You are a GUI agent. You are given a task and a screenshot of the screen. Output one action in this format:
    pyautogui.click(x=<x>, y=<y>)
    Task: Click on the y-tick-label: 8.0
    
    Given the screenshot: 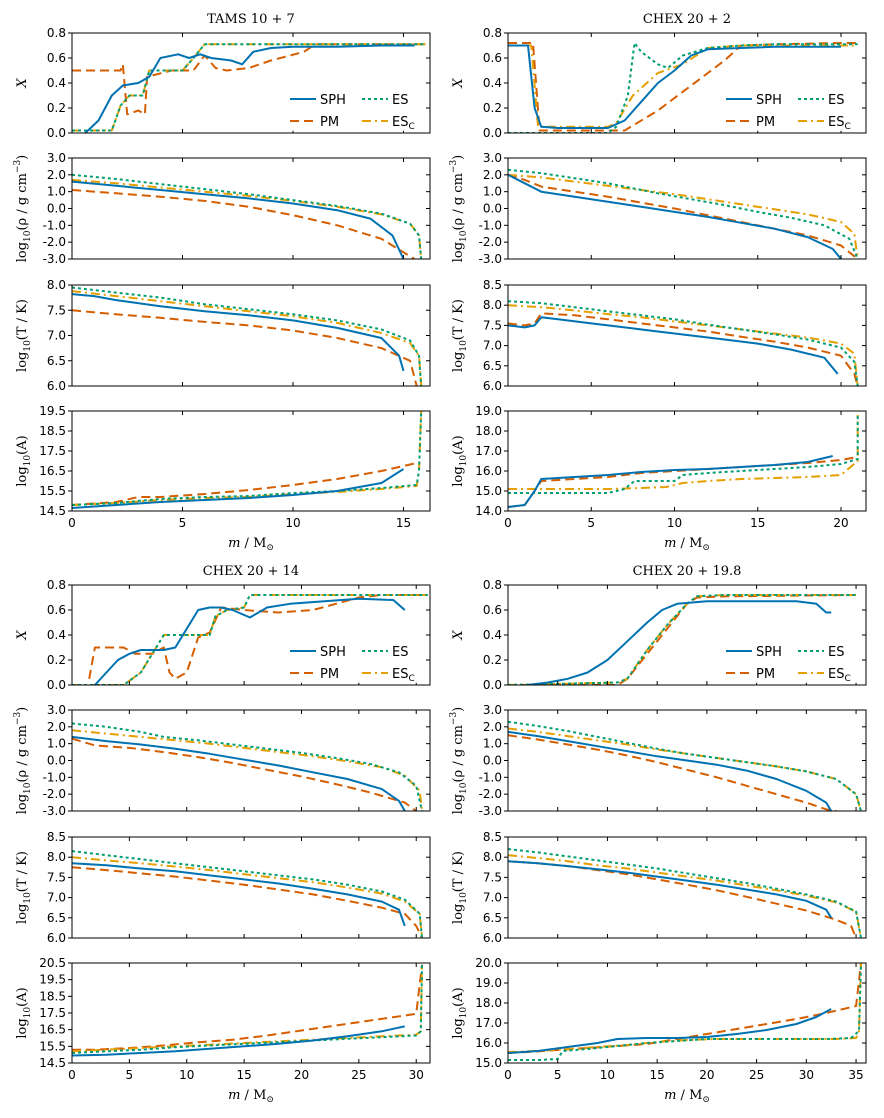 What is the action you would take?
    pyautogui.click(x=56, y=285)
    